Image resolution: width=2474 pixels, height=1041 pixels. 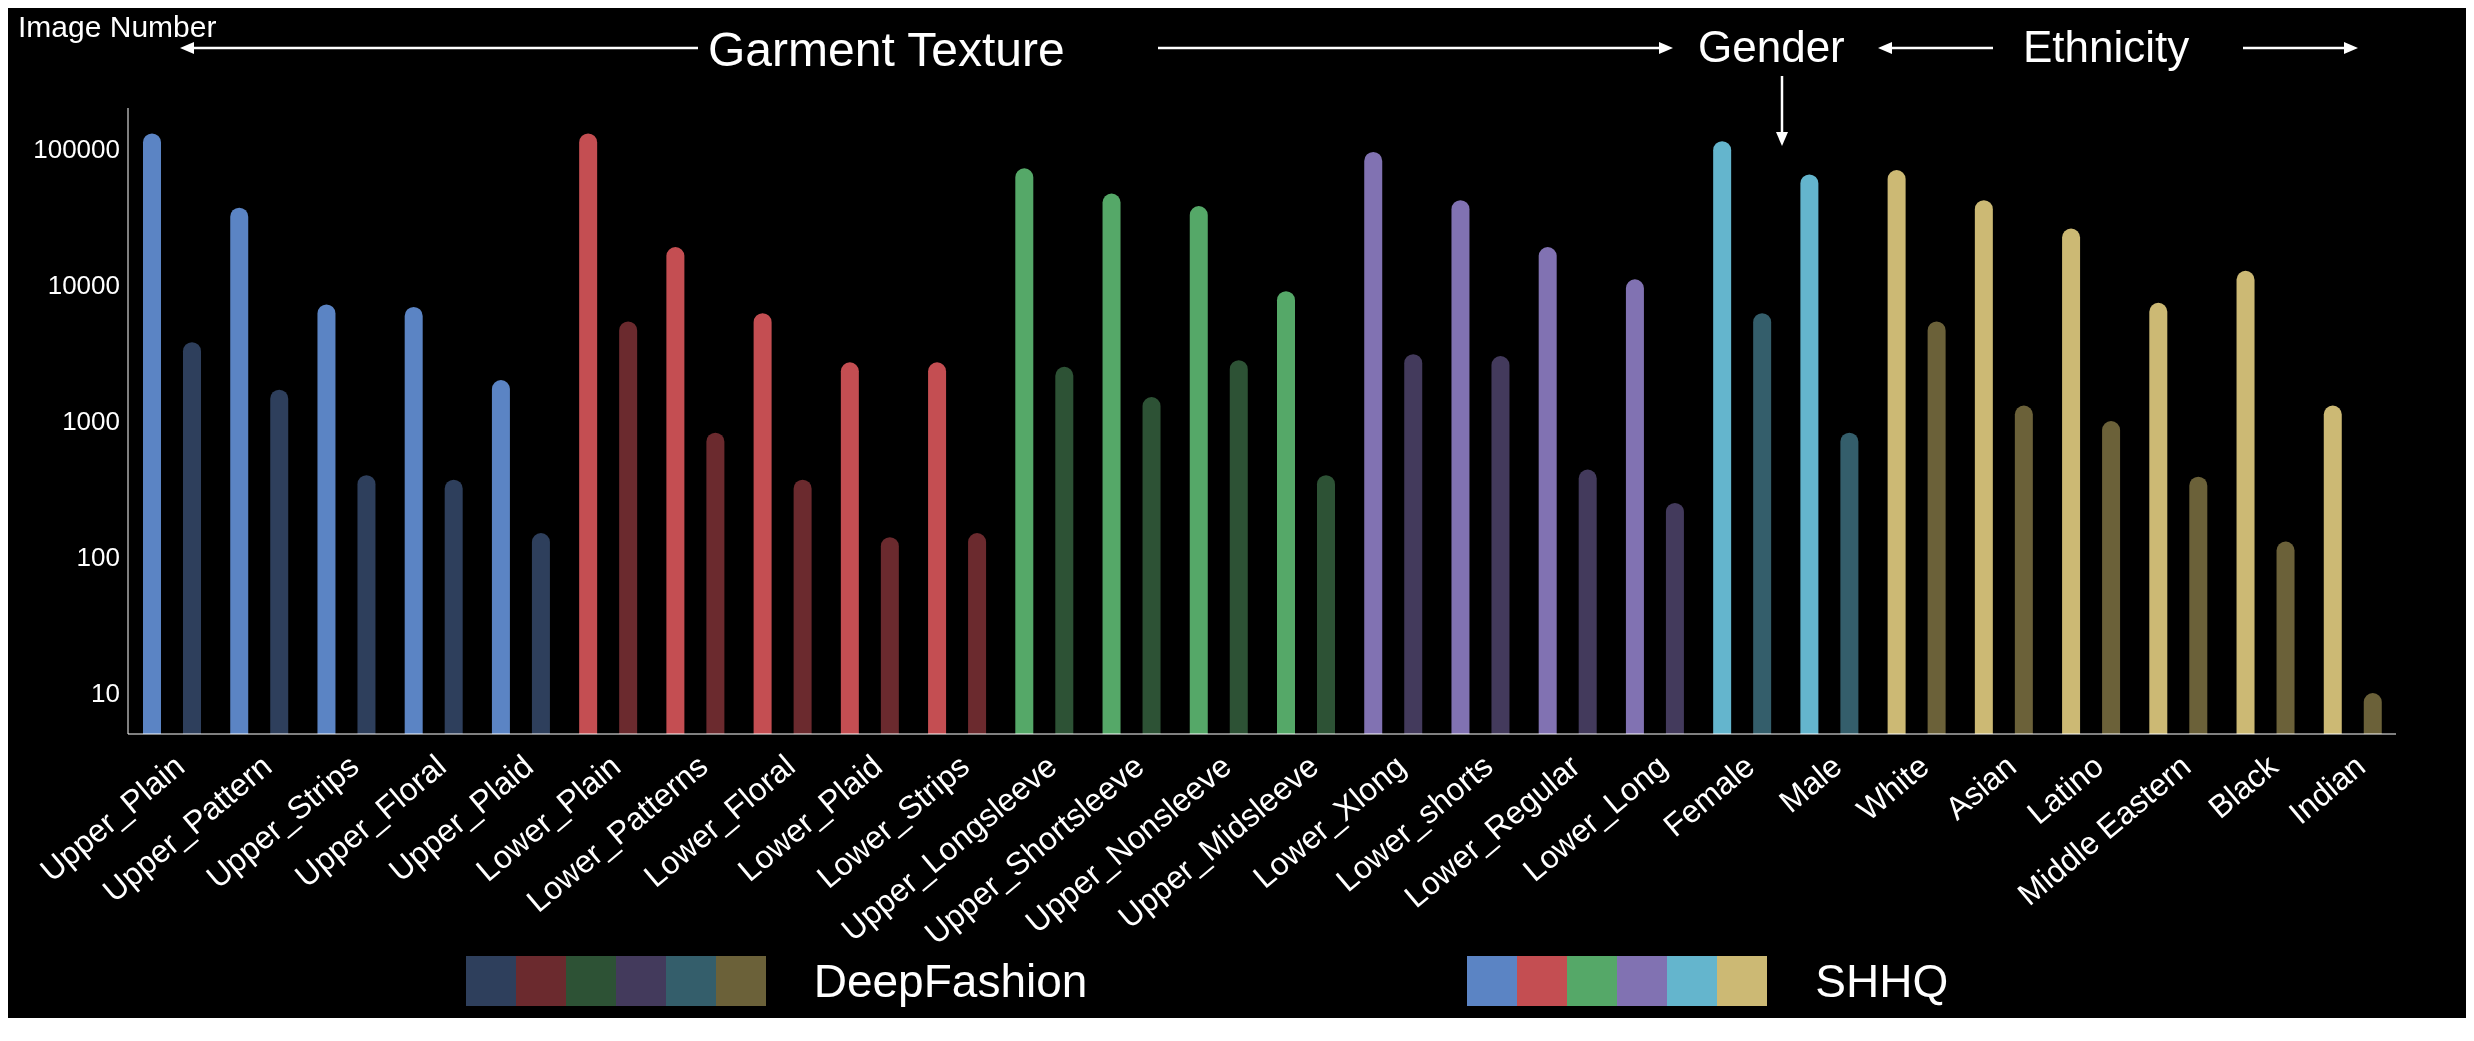 I want to click on legend-label: DeepFashion, so click(x=950, y=981).